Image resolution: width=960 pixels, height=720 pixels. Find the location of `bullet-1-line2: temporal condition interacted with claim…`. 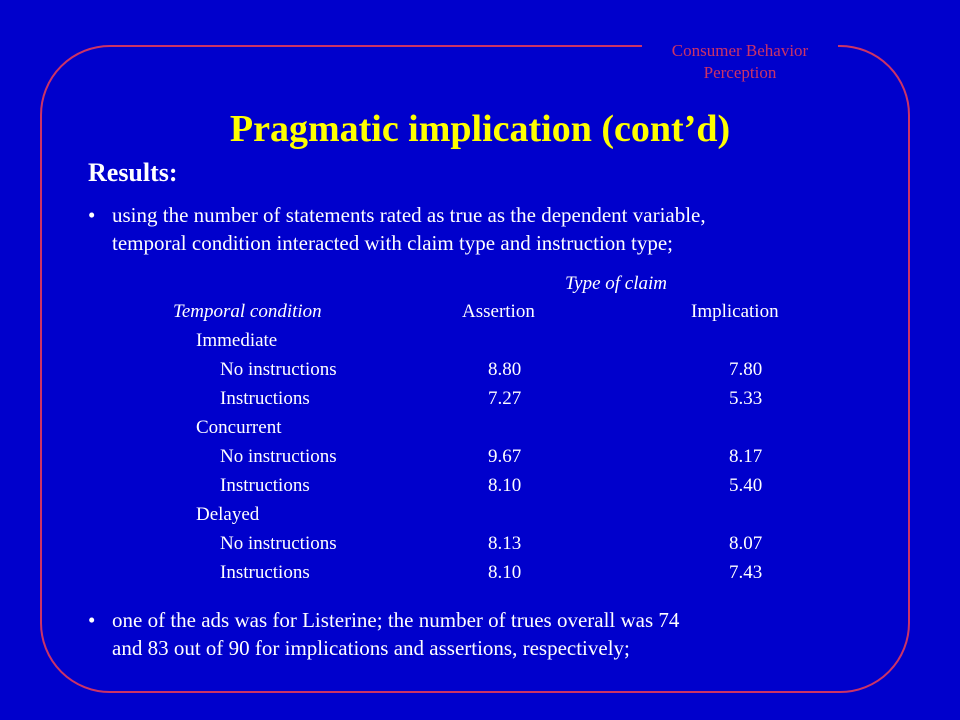

bullet-1-line2: temporal condition interacted with claim… is located at coordinates (393, 243).